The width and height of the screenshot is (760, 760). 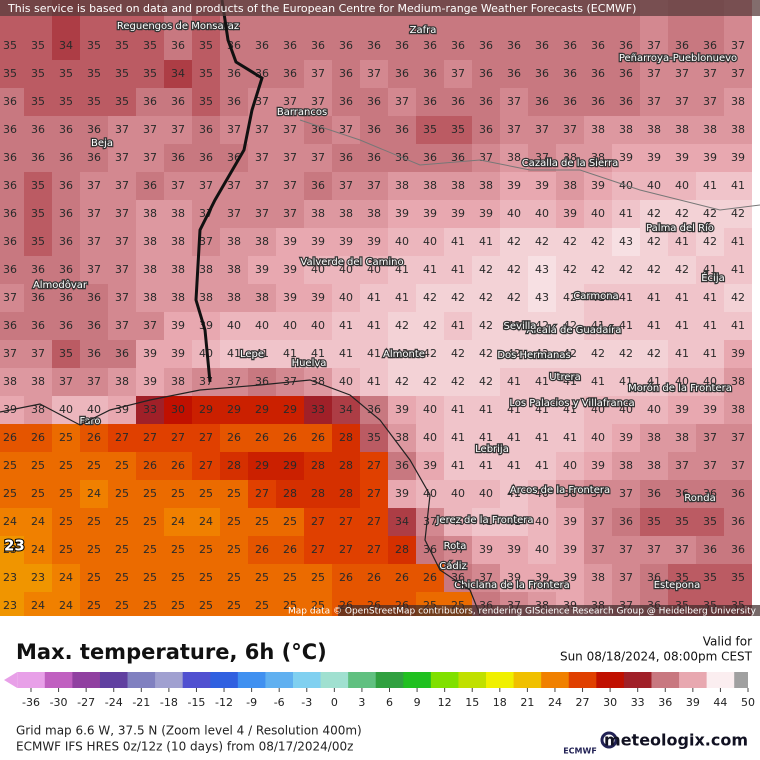 What do you see at coordinates (565, 377) in the screenshot?
I see `place-label: Utrera` at bounding box center [565, 377].